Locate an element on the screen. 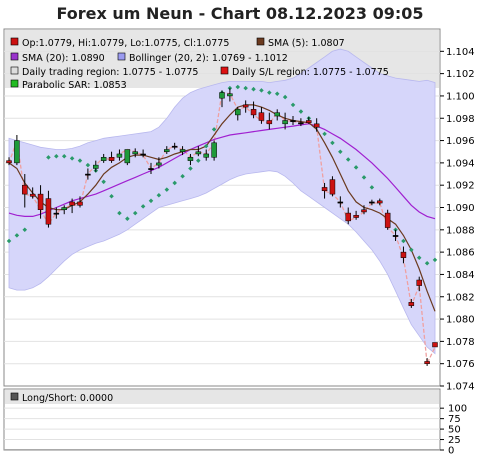 Image resolution: width=480 pixels, height=457 pixels. lower-legend-background is located at coordinates (222, 397).